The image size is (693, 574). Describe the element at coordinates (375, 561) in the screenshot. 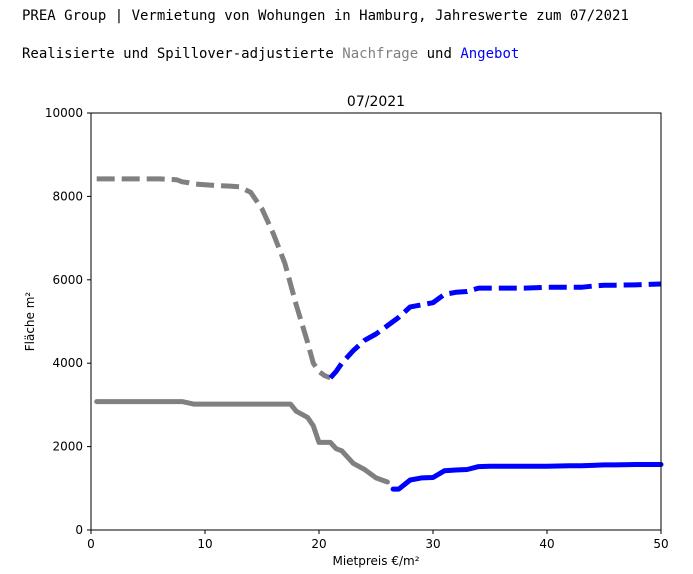

I see `x-axis-label: Mietpreis €/m²` at that location.